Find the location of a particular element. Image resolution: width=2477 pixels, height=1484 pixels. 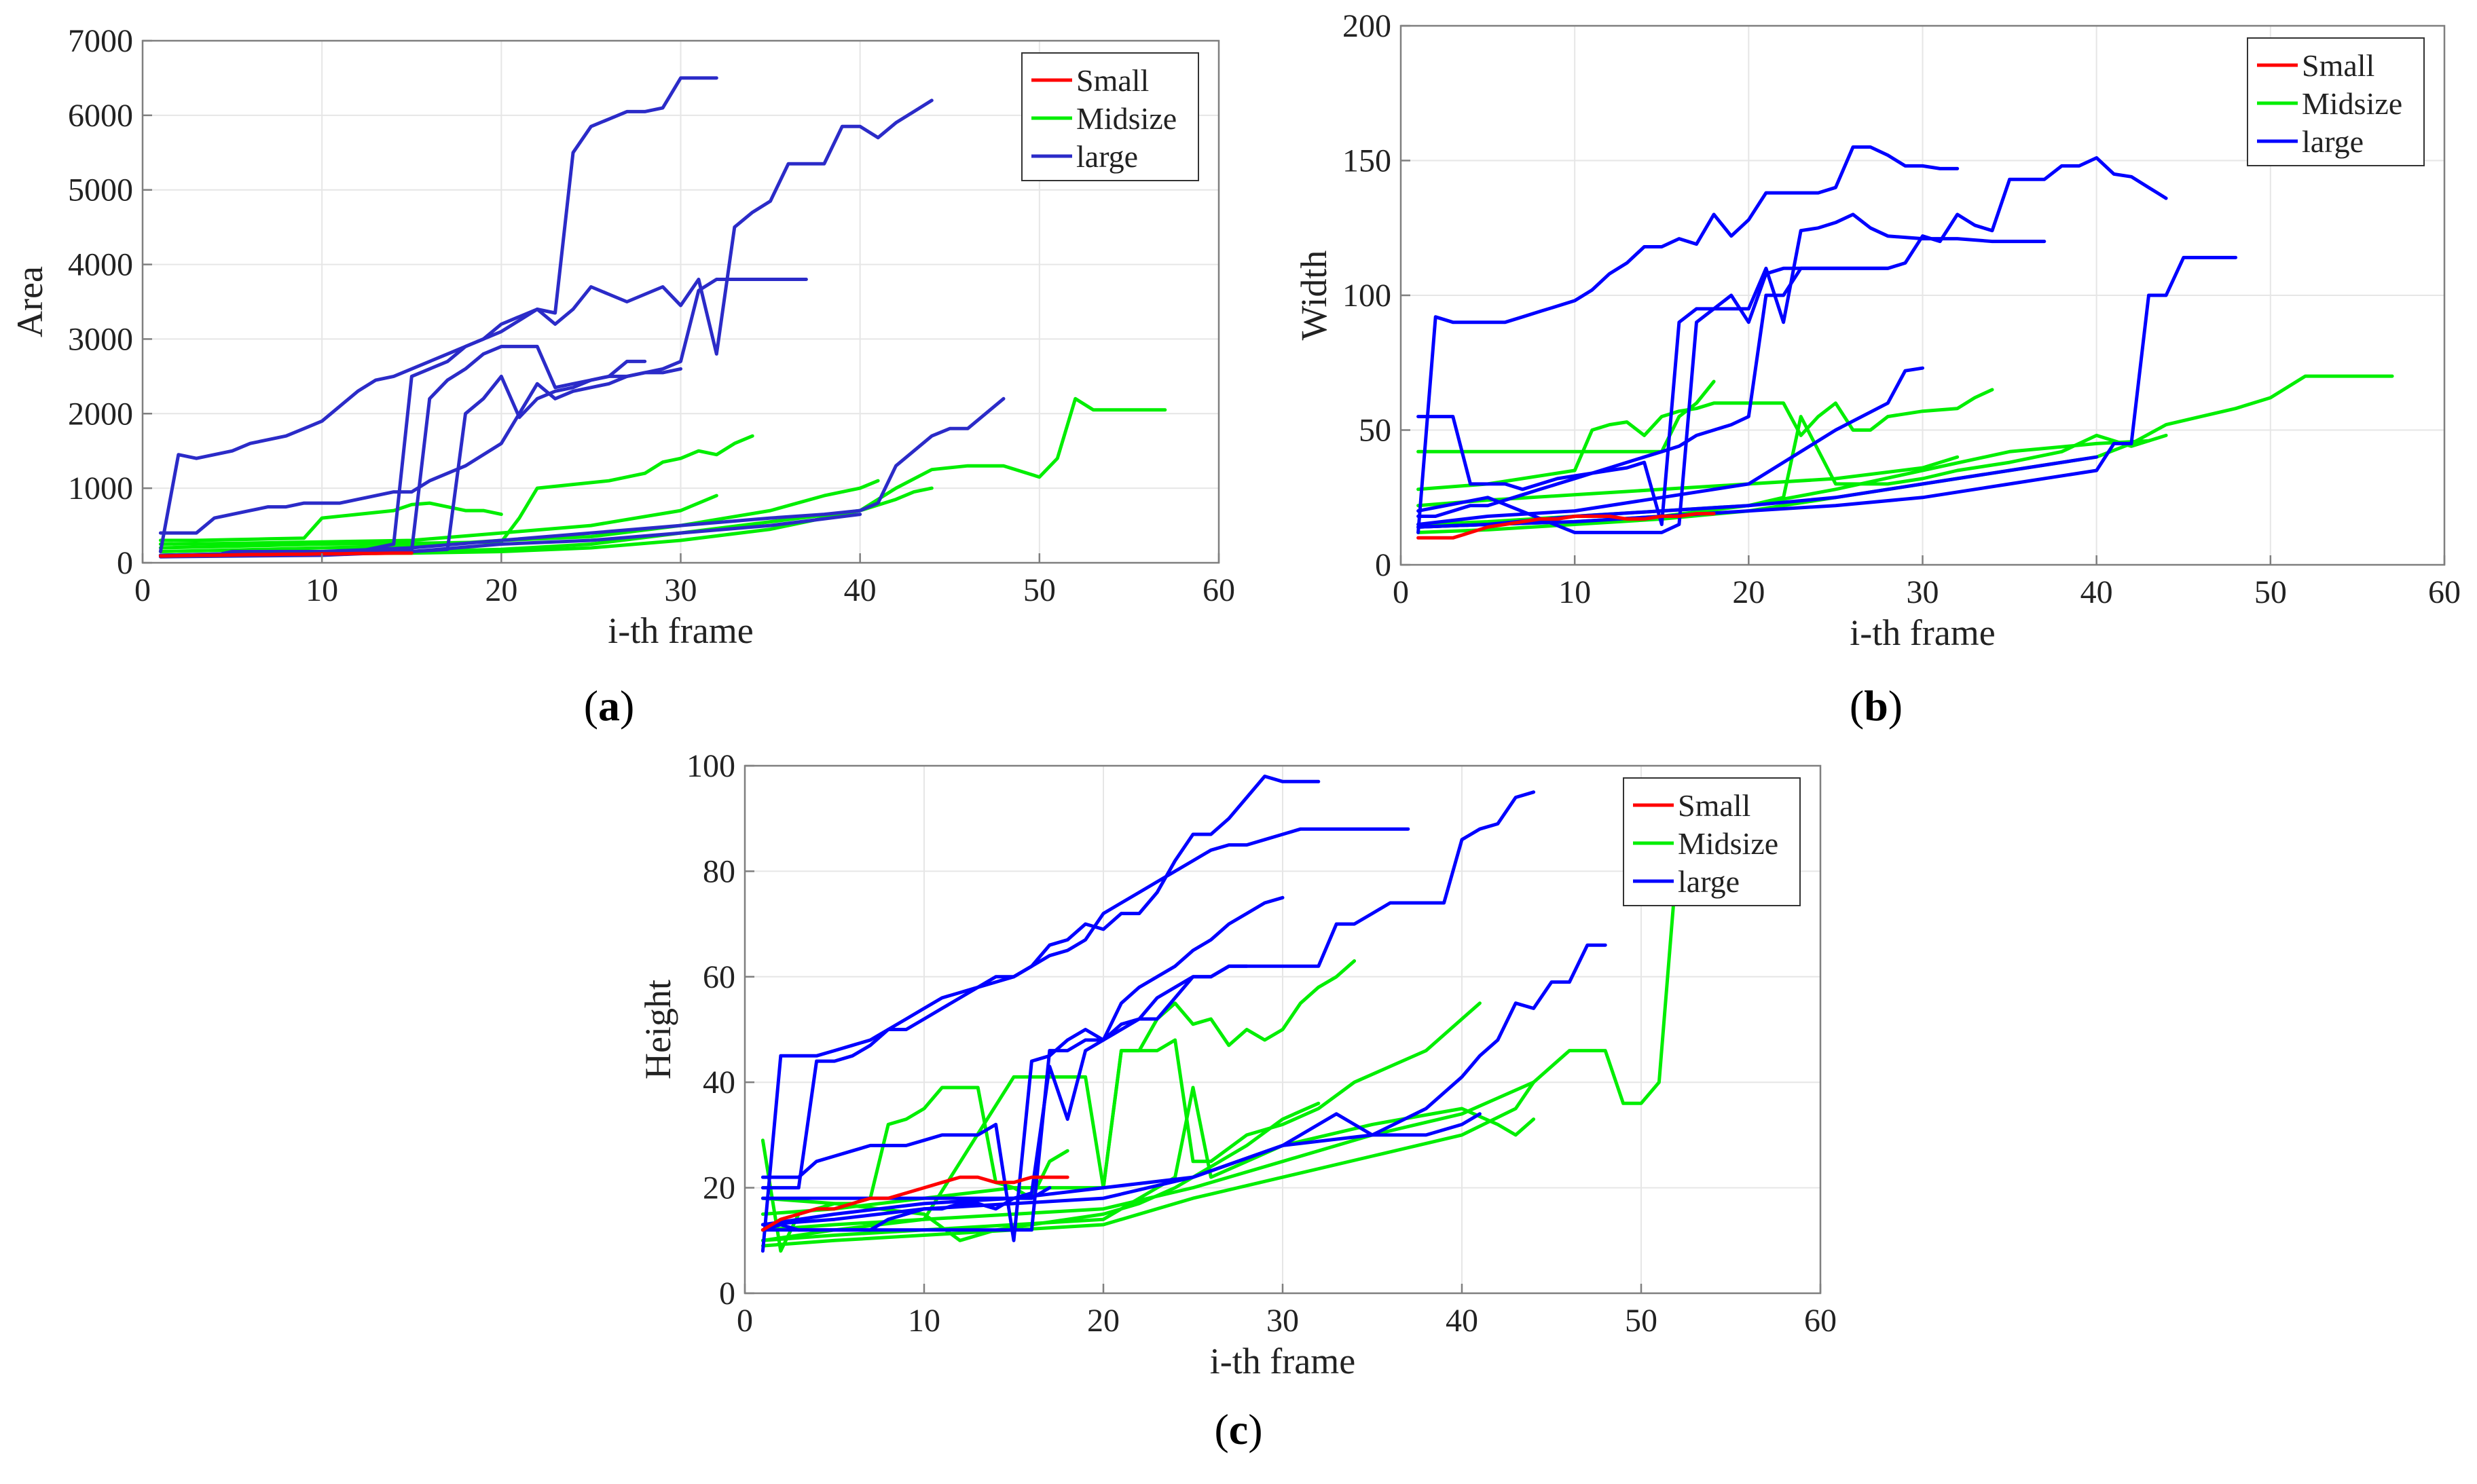

y-tick-label: 4000 is located at coordinates (100, 265).